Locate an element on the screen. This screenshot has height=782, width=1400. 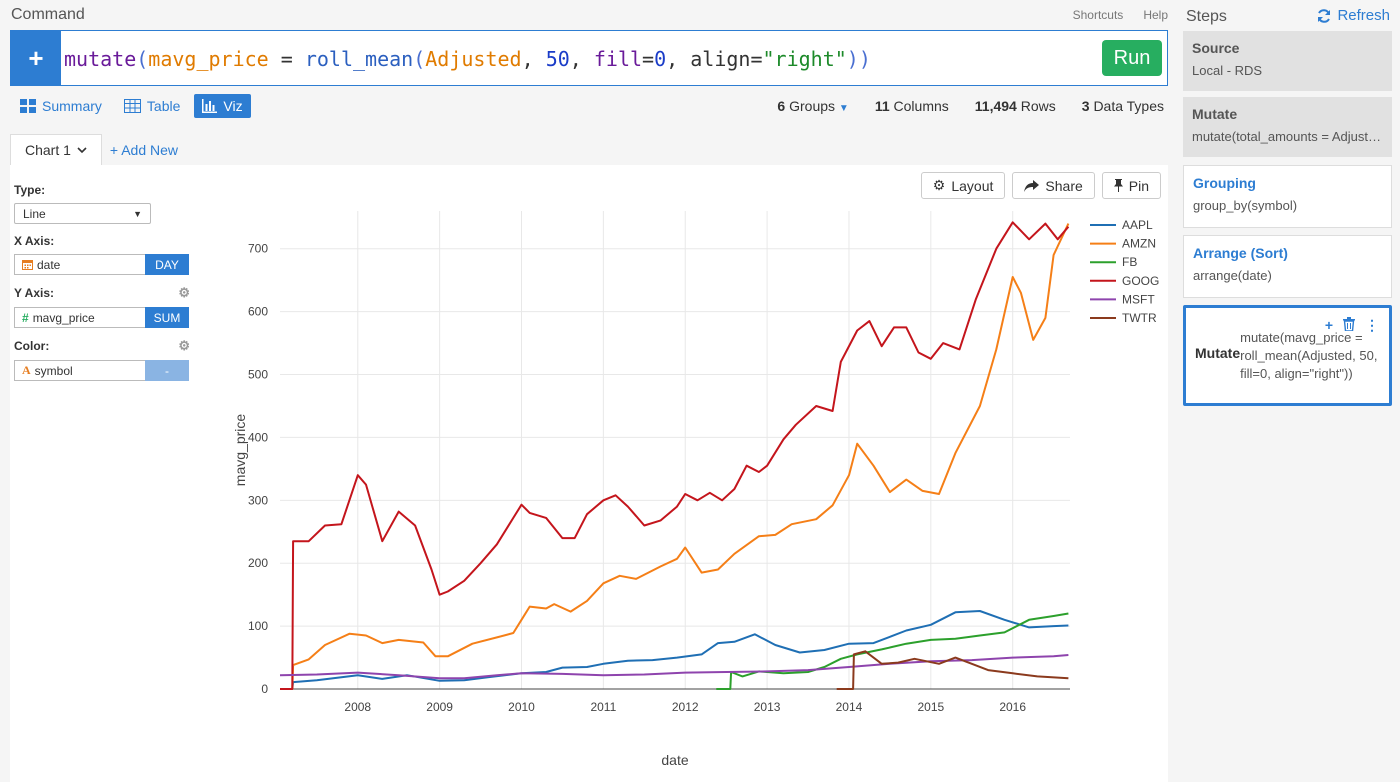
pin-button: Pin is located at coordinates (1131, 185).